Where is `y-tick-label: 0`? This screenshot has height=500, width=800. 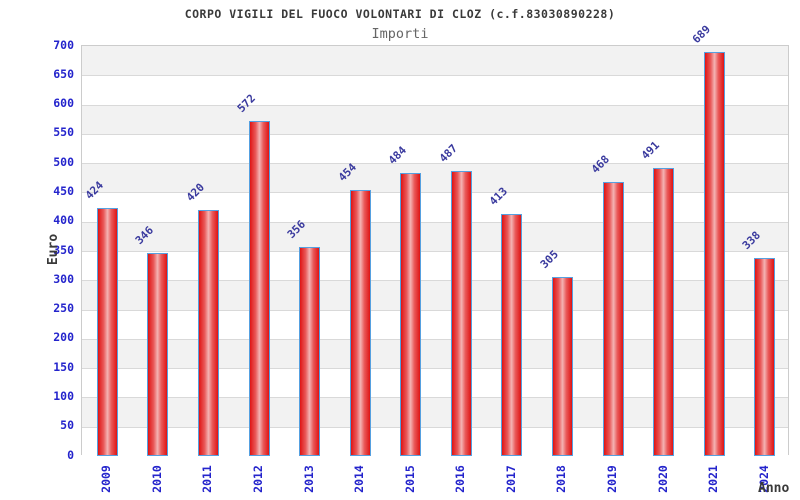
y-tick-label: 0 is located at coordinates (70, 454).